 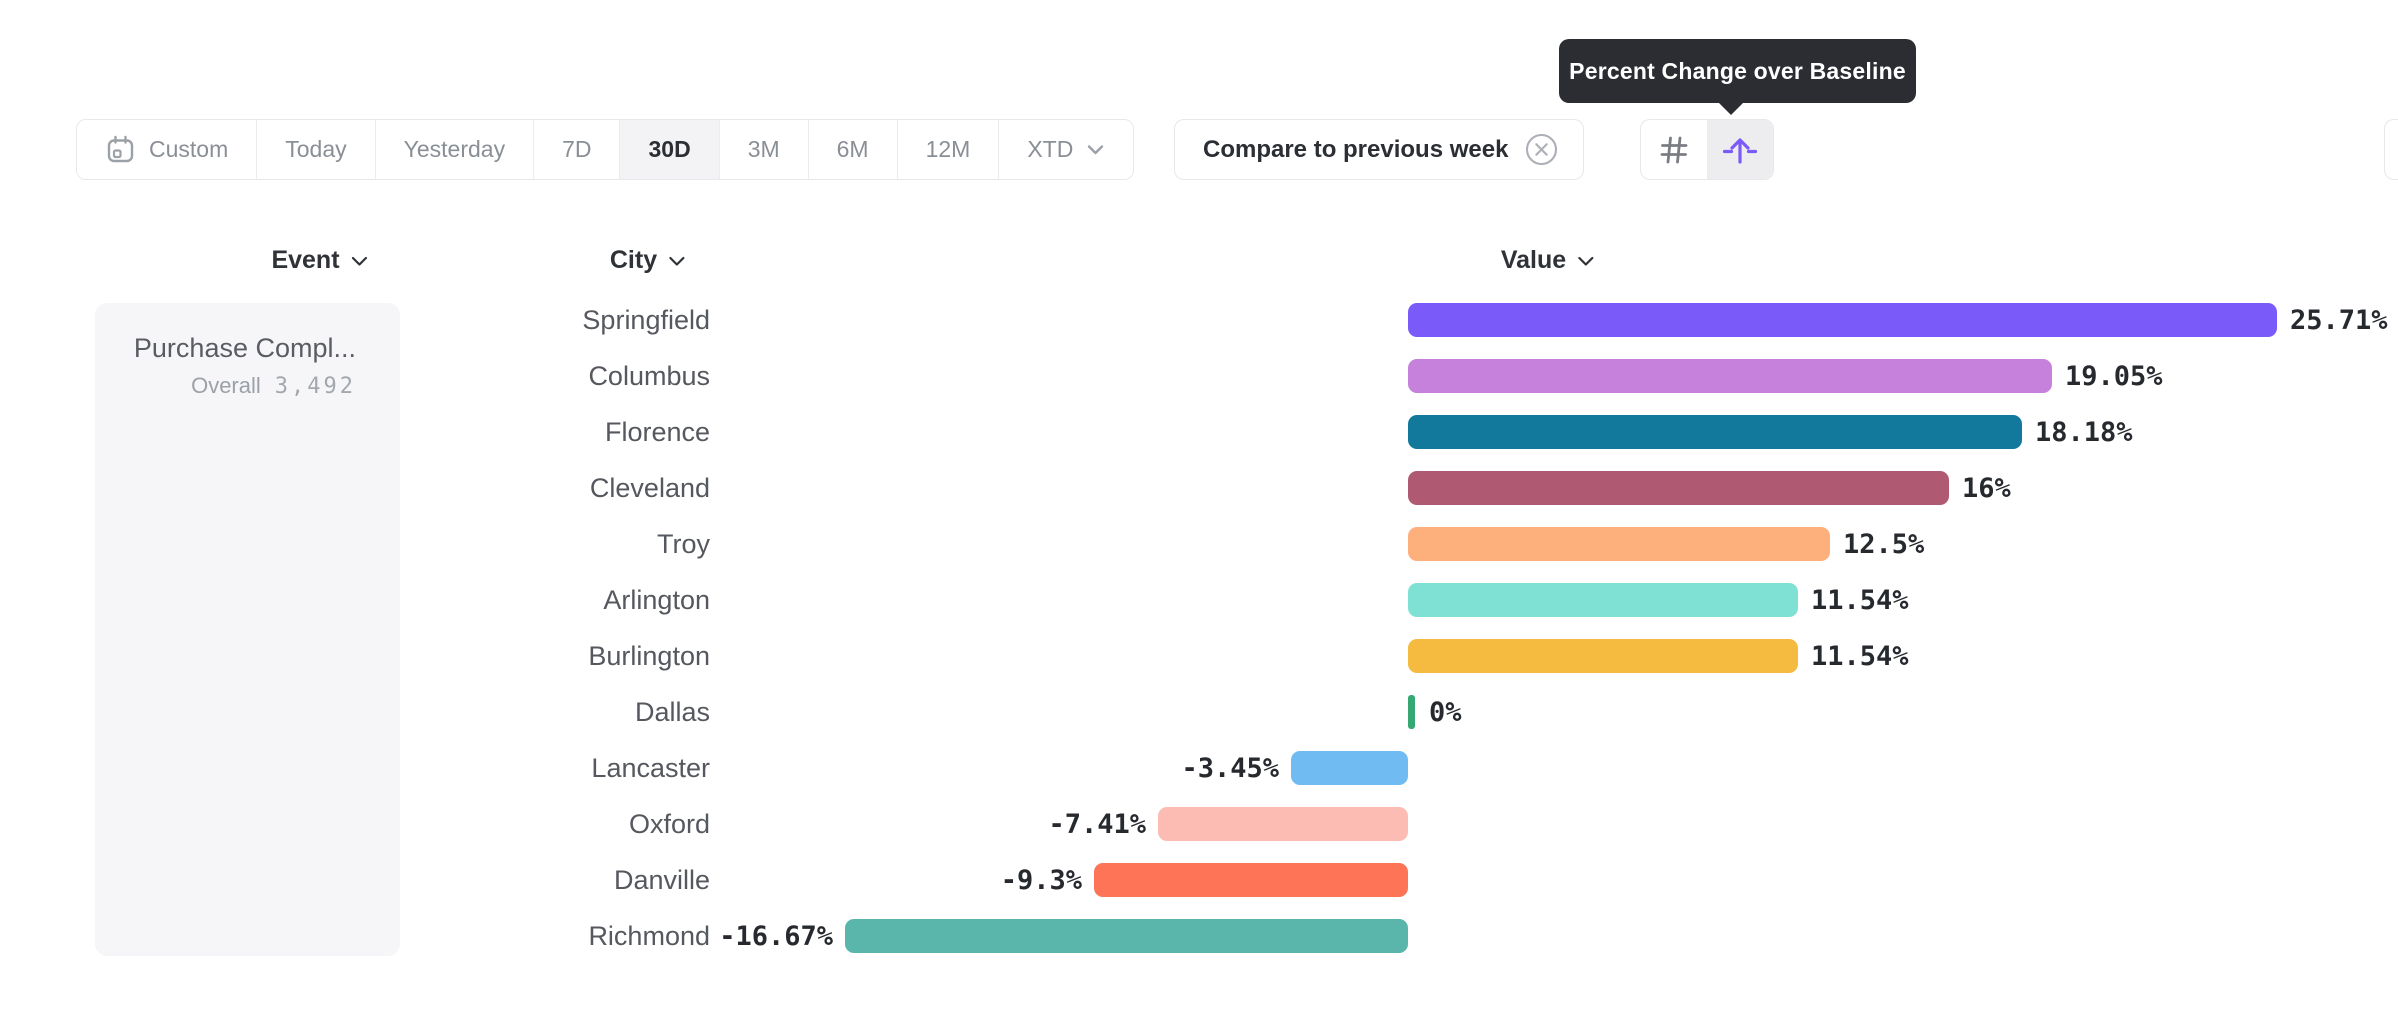 I want to click on range-label: 3M, so click(x=763, y=149).